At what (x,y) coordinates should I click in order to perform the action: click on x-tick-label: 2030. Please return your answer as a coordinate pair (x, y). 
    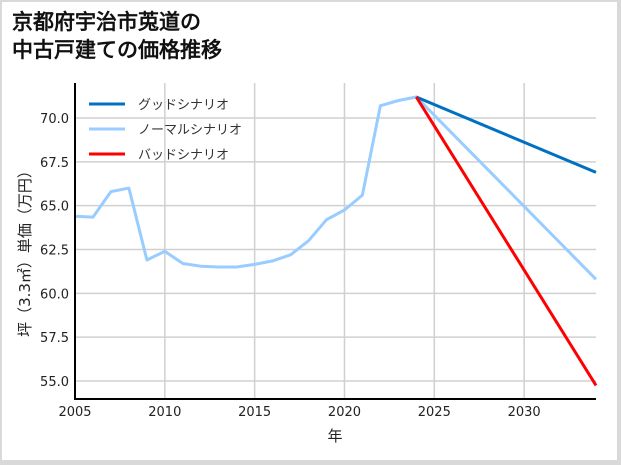
    Looking at the image, I should click on (524, 412).